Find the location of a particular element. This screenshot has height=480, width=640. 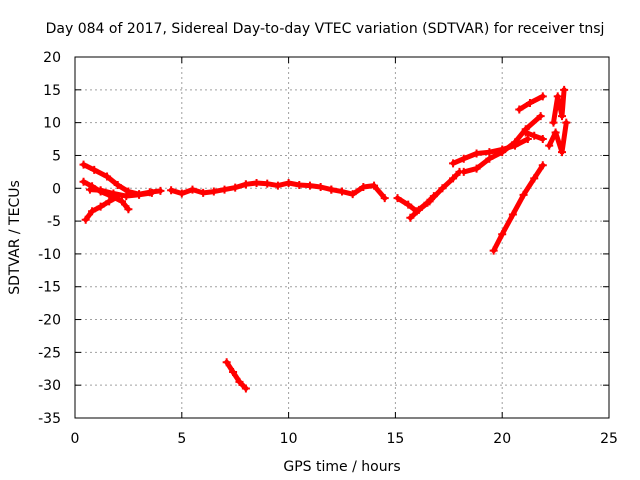

series-sat-i is located at coordinates (435, 194).